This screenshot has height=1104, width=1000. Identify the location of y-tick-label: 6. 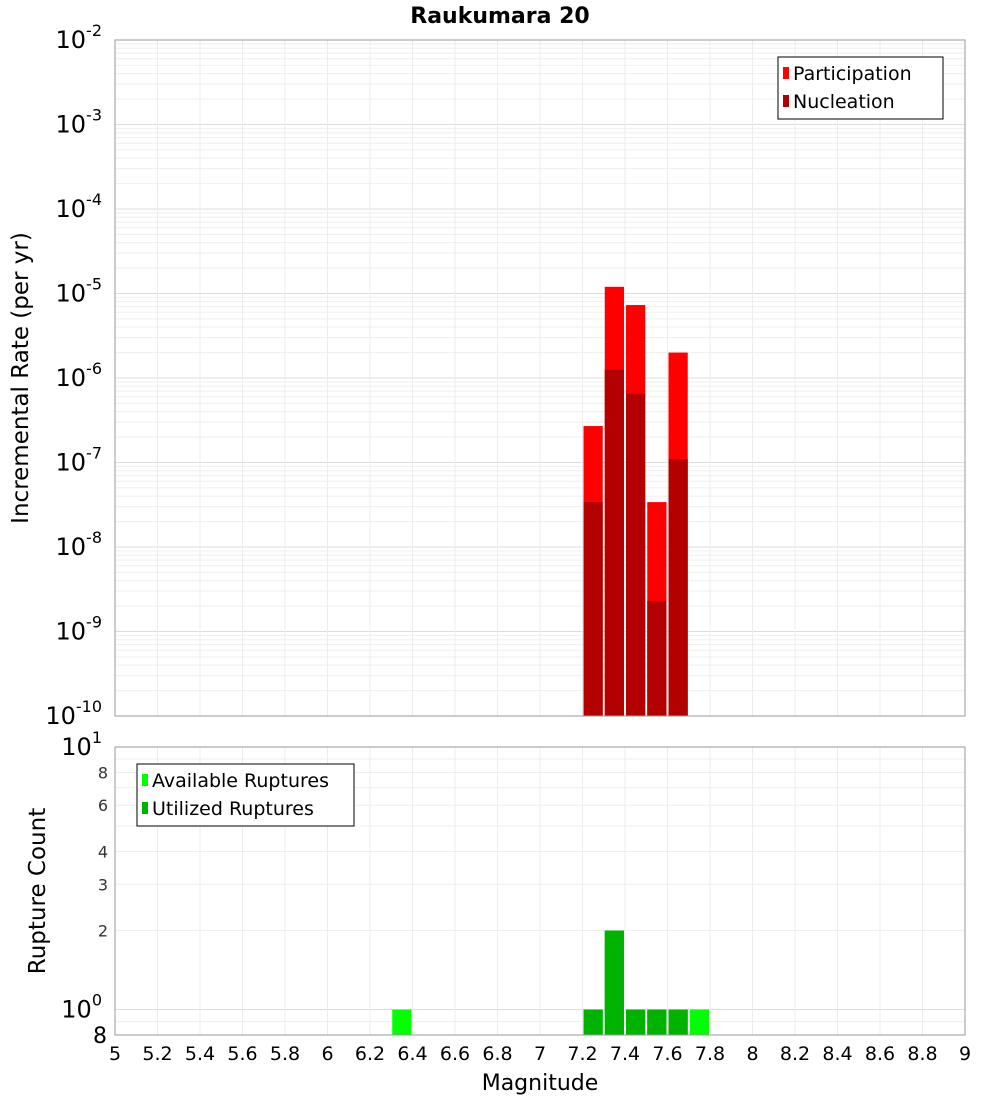
(103, 805).